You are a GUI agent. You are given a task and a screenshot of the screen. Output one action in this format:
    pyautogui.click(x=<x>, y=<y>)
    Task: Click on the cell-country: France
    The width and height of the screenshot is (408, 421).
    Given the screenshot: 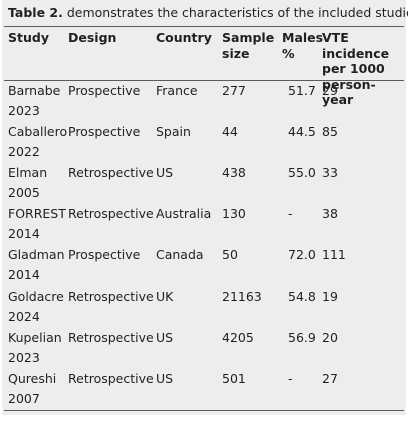 What is the action you would take?
    pyautogui.click(x=177, y=90)
    